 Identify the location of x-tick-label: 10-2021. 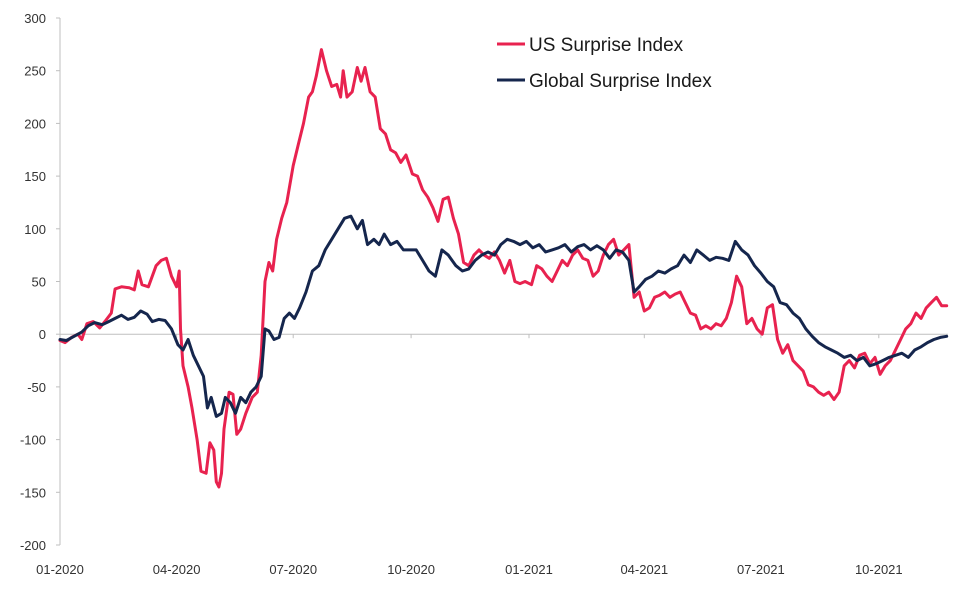
(879, 569).